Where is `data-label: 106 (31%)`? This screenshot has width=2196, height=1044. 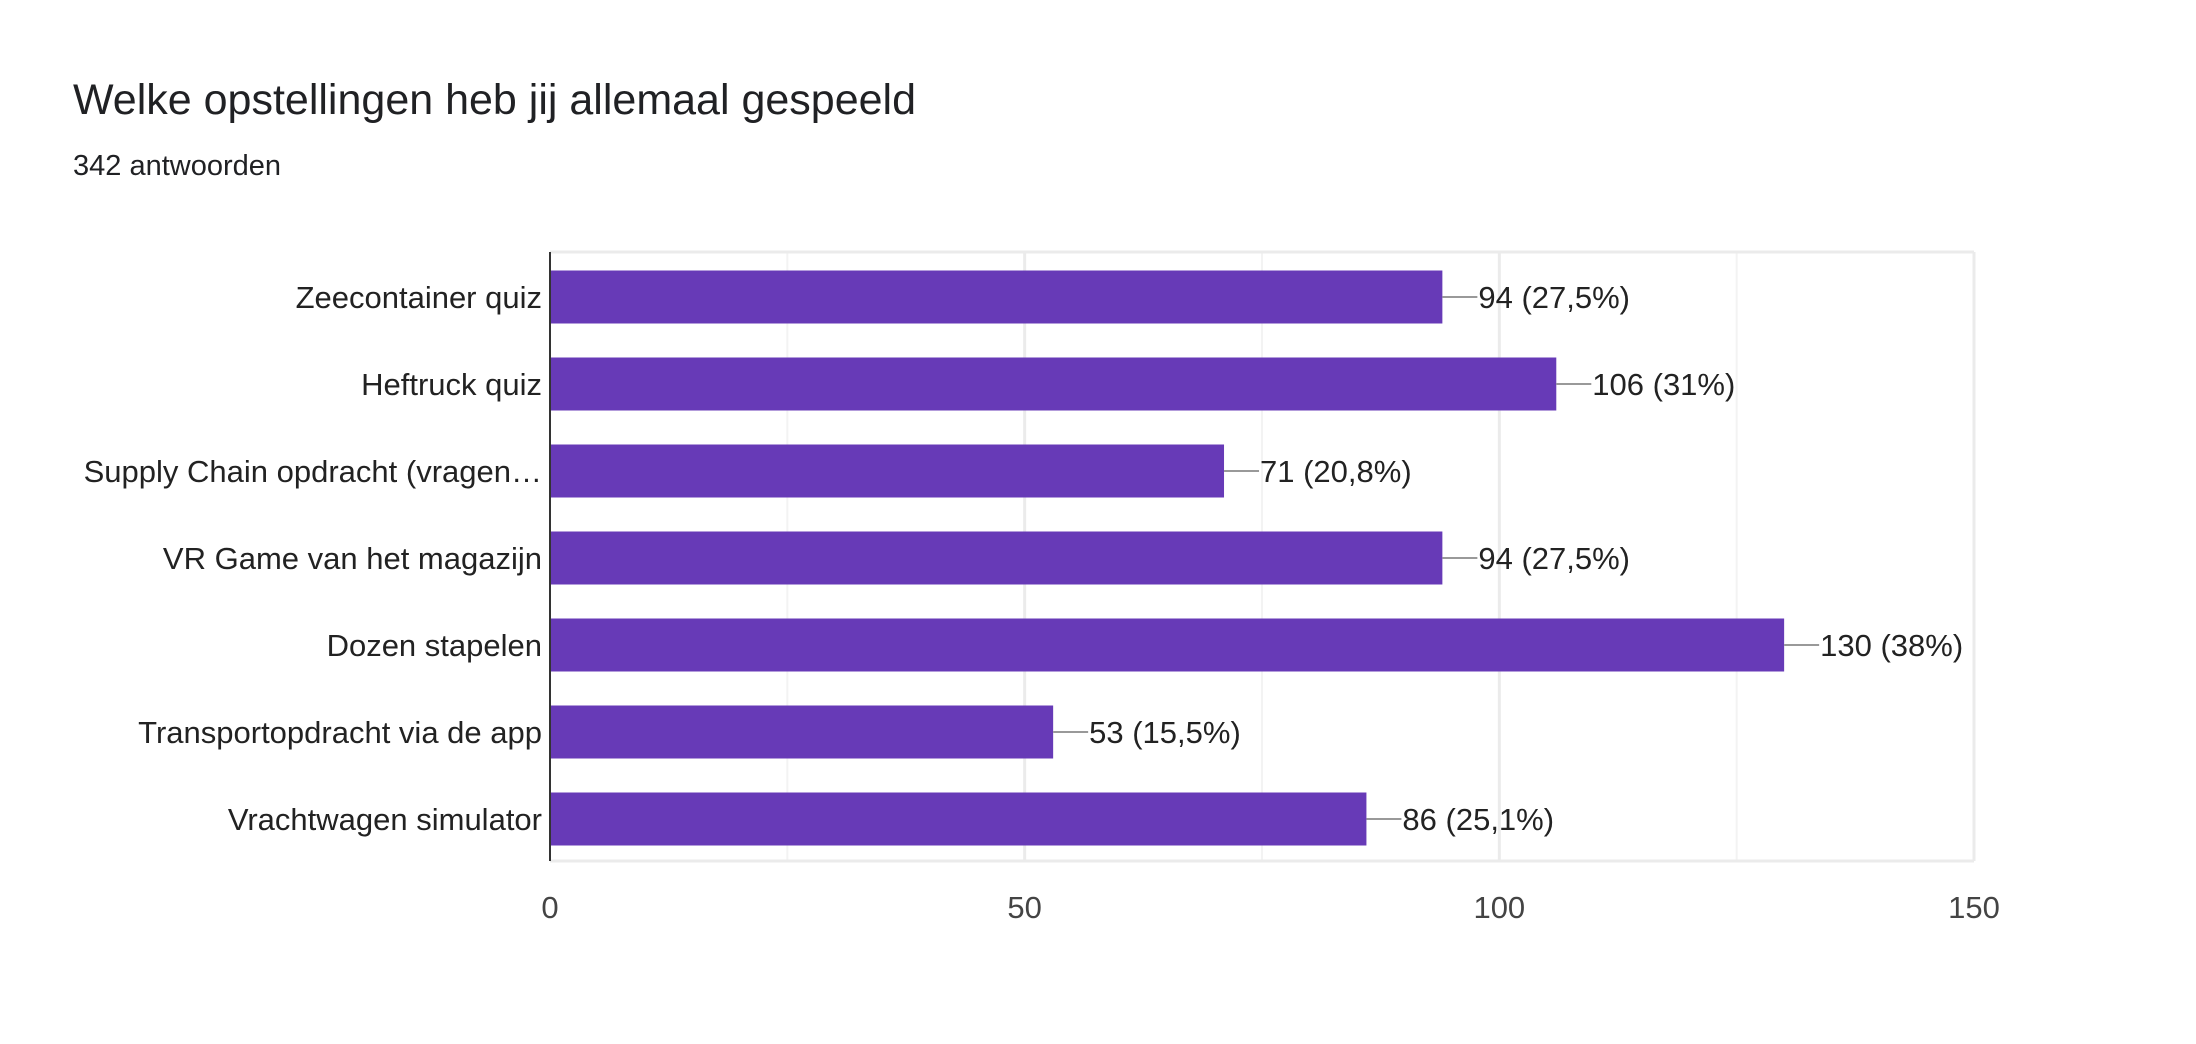
data-label: 106 (31%) is located at coordinates (1663, 384).